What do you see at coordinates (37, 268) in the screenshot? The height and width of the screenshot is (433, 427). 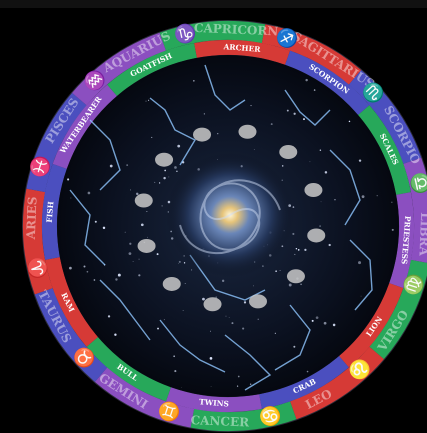 I see `zodiac-glyph: ♈` at bounding box center [37, 268].